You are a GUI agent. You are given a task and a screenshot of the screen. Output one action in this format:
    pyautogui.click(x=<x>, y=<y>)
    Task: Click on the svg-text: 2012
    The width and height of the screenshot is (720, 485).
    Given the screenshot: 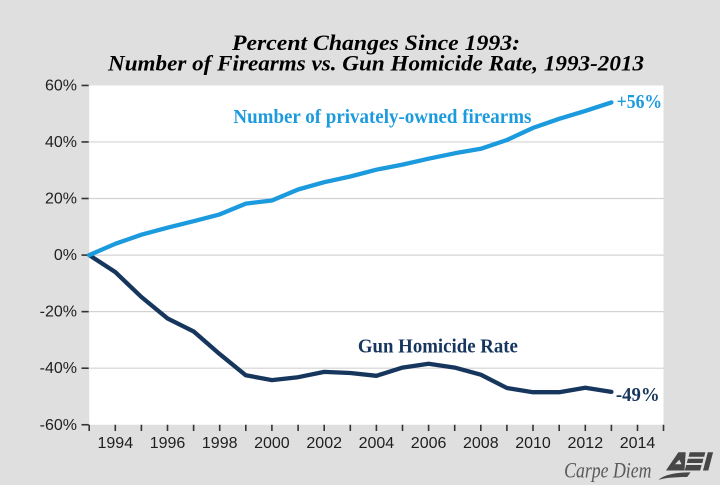 What is the action you would take?
    pyautogui.click(x=586, y=443)
    